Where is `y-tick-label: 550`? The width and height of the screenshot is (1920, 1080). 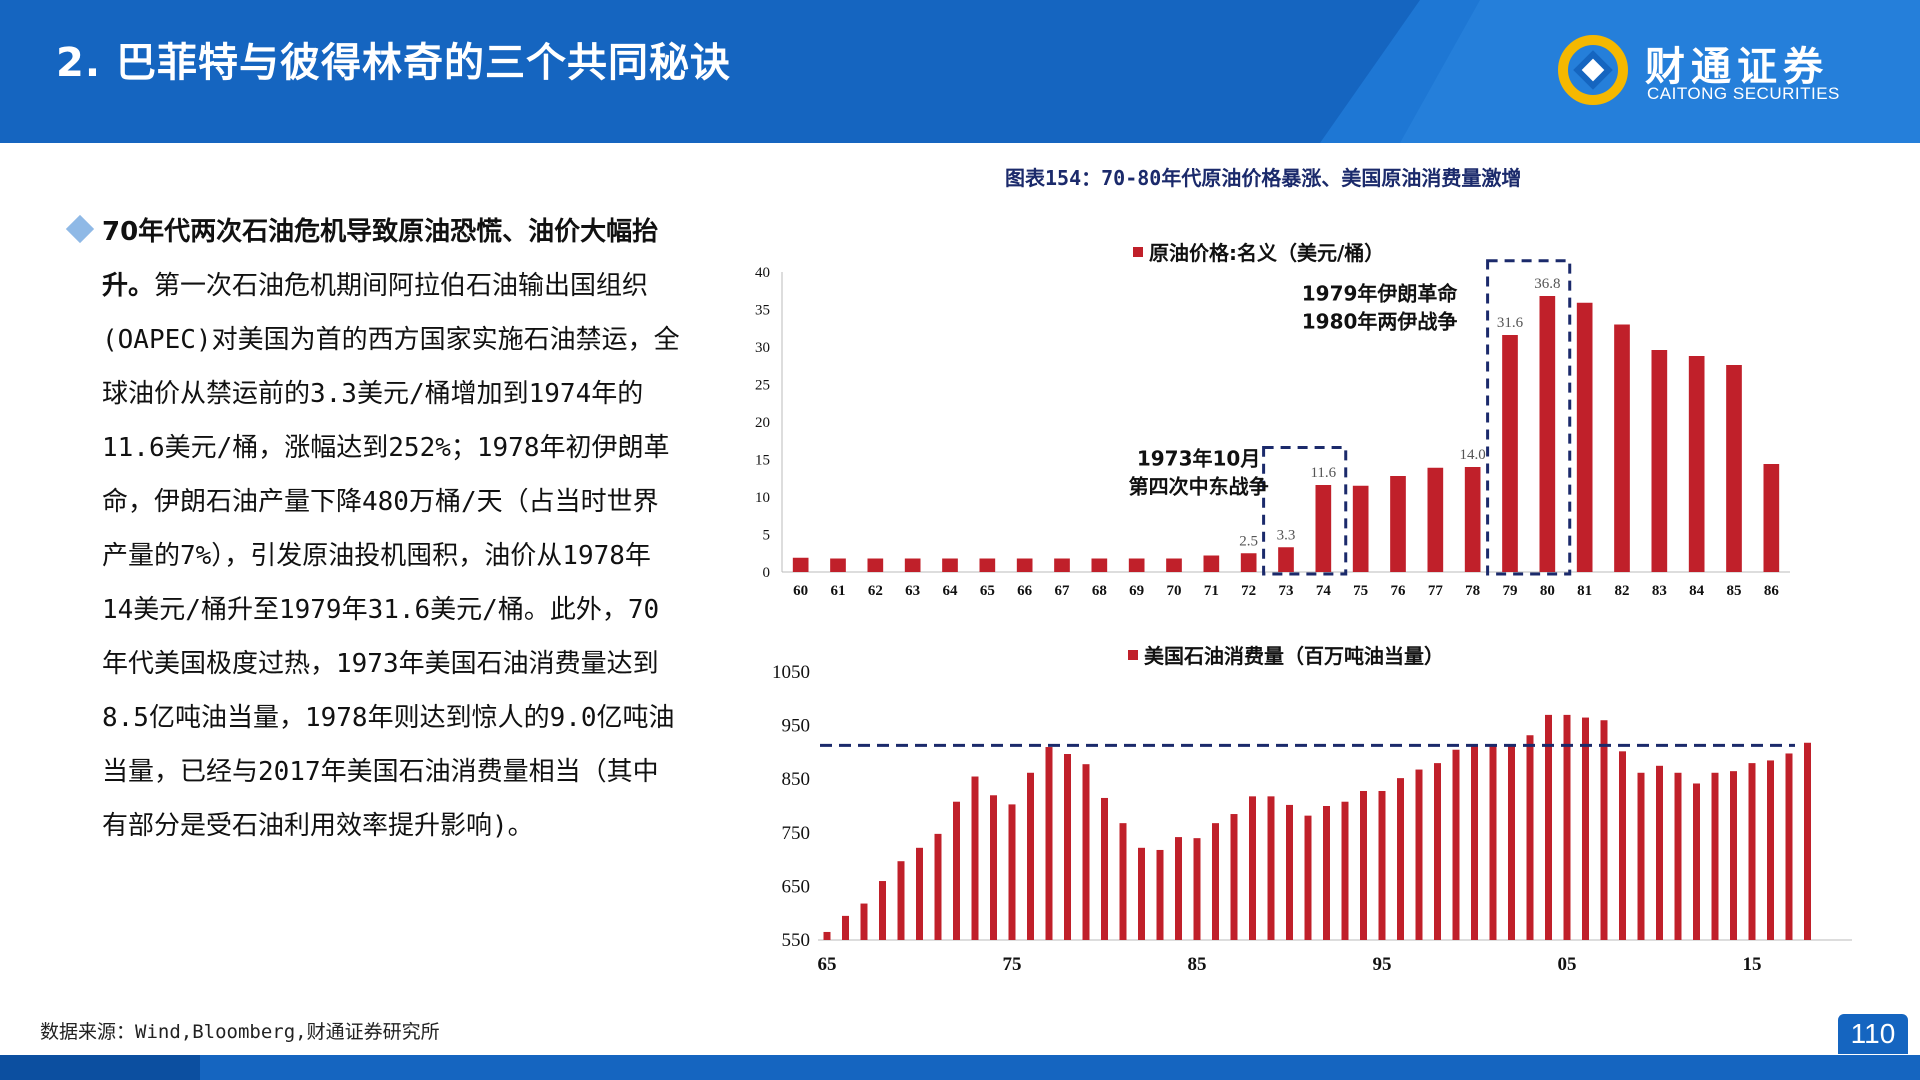
y-tick-label: 550 is located at coordinates (796, 940).